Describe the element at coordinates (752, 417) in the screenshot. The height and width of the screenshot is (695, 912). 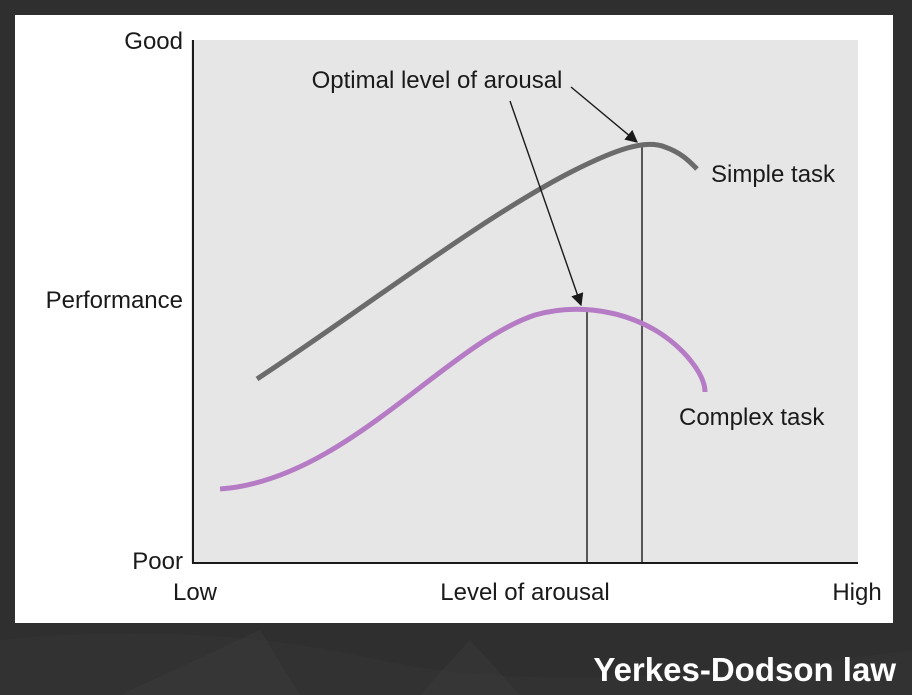
I see `complex-task-label: Complex task` at that location.